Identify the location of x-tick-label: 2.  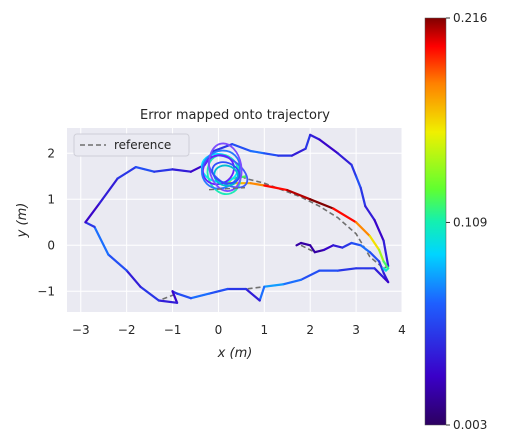
(310, 330).